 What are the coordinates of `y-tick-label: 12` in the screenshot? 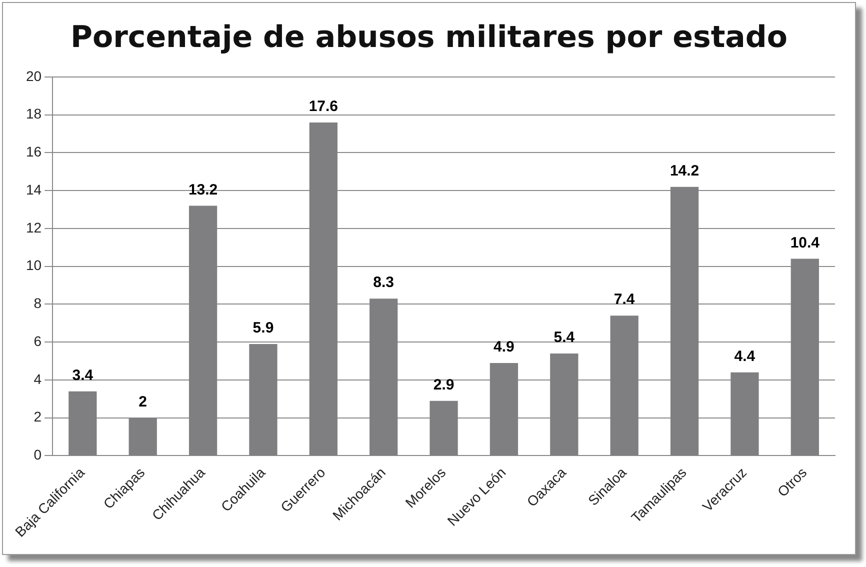 It's located at (34, 227).